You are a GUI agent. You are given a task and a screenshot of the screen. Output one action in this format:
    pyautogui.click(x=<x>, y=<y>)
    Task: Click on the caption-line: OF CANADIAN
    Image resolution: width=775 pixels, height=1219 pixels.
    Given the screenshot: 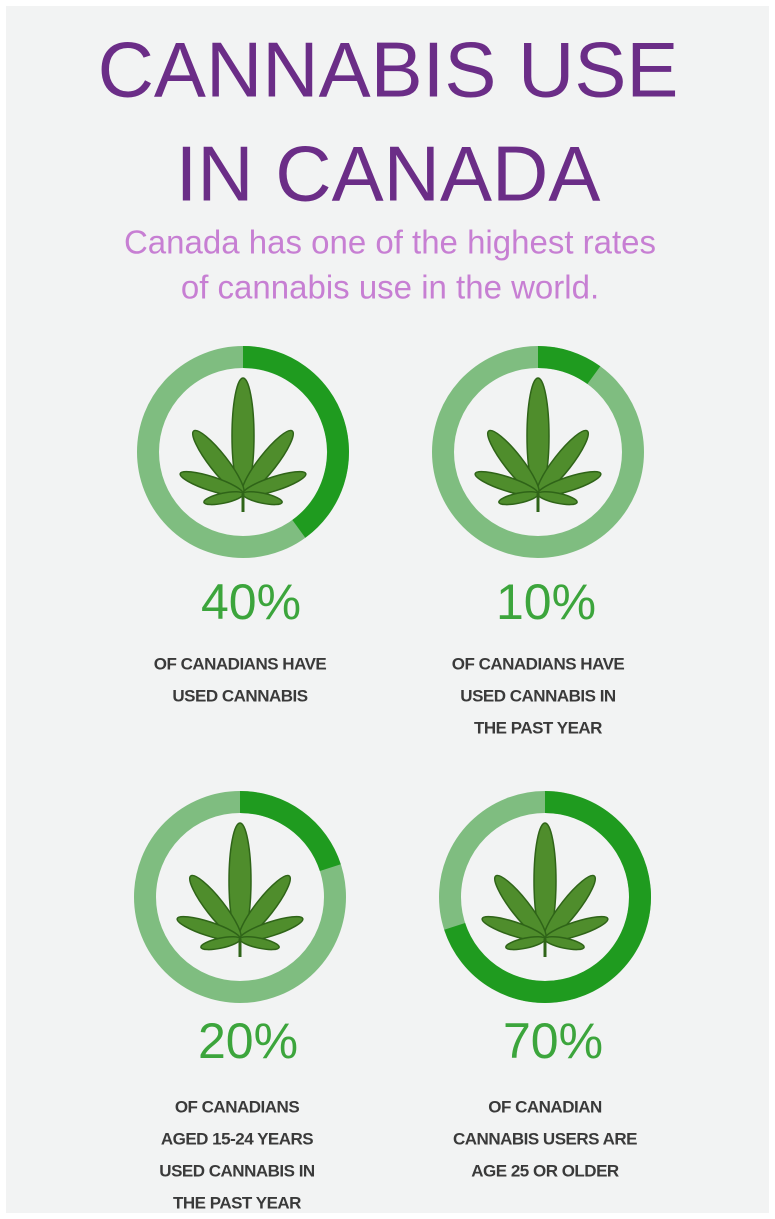 What is the action you would take?
    pyautogui.click(x=545, y=1106)
    